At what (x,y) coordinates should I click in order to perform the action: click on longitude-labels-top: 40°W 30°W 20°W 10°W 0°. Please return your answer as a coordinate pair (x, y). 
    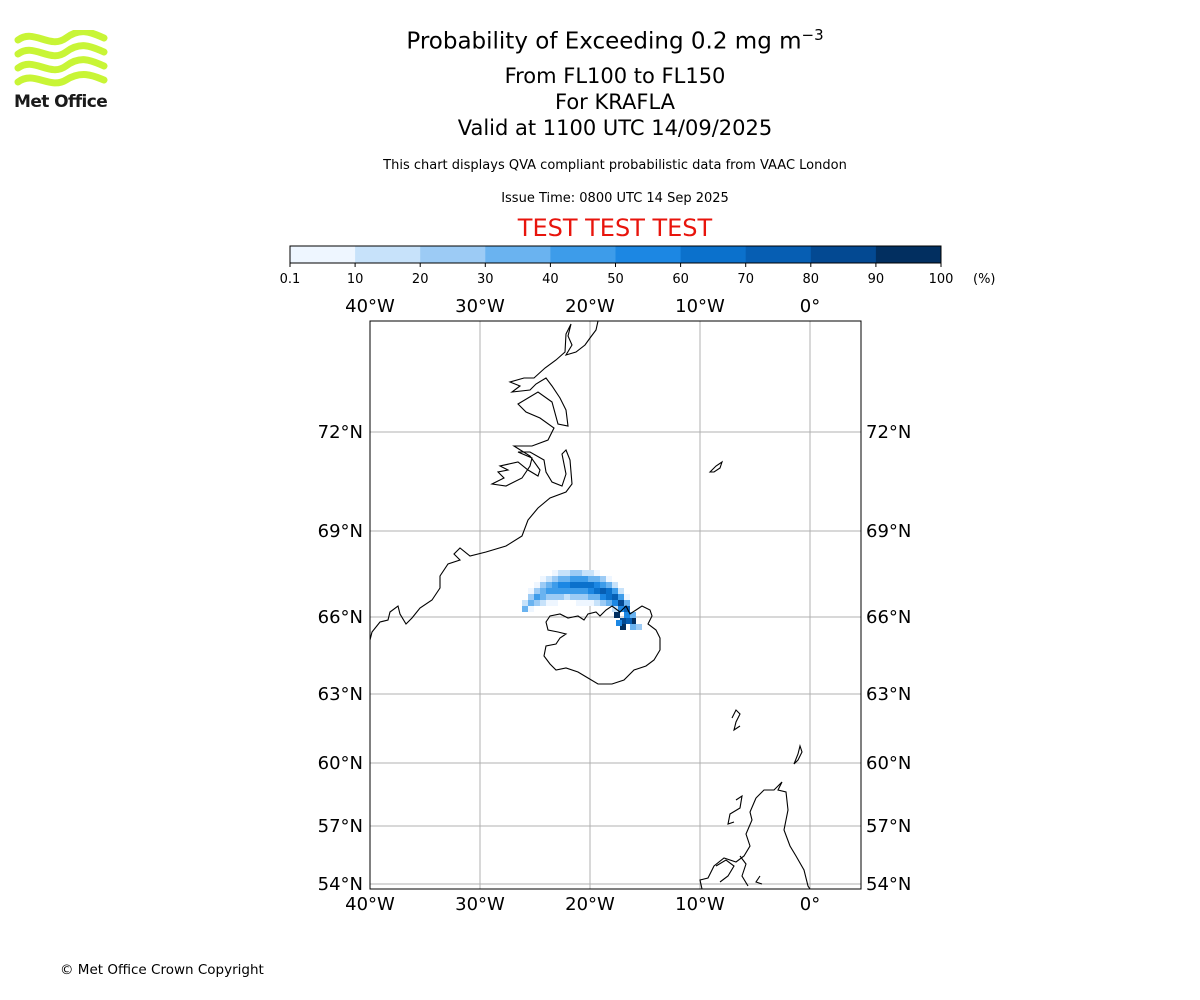
    Looking at the image, I should click on (582, 306).